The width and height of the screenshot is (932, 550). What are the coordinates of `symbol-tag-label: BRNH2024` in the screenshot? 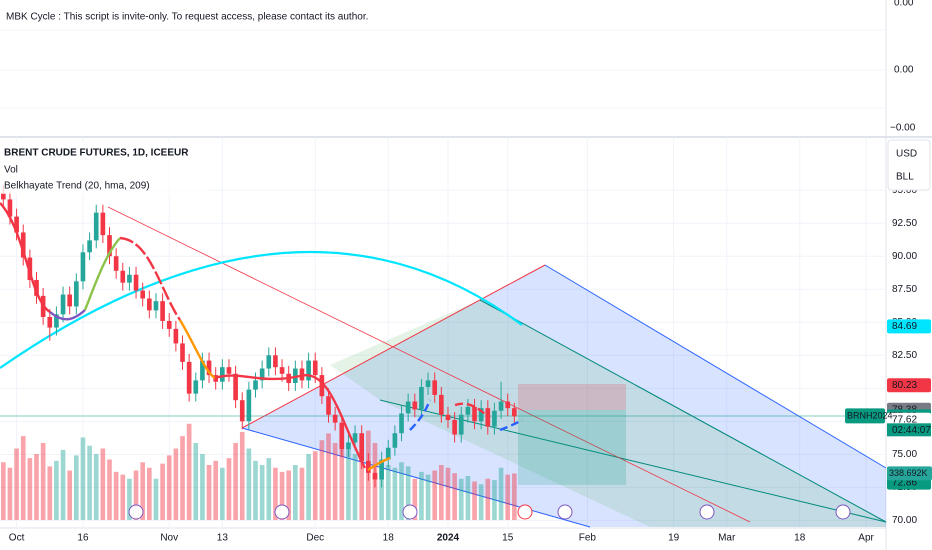 It's located at (870, 416).